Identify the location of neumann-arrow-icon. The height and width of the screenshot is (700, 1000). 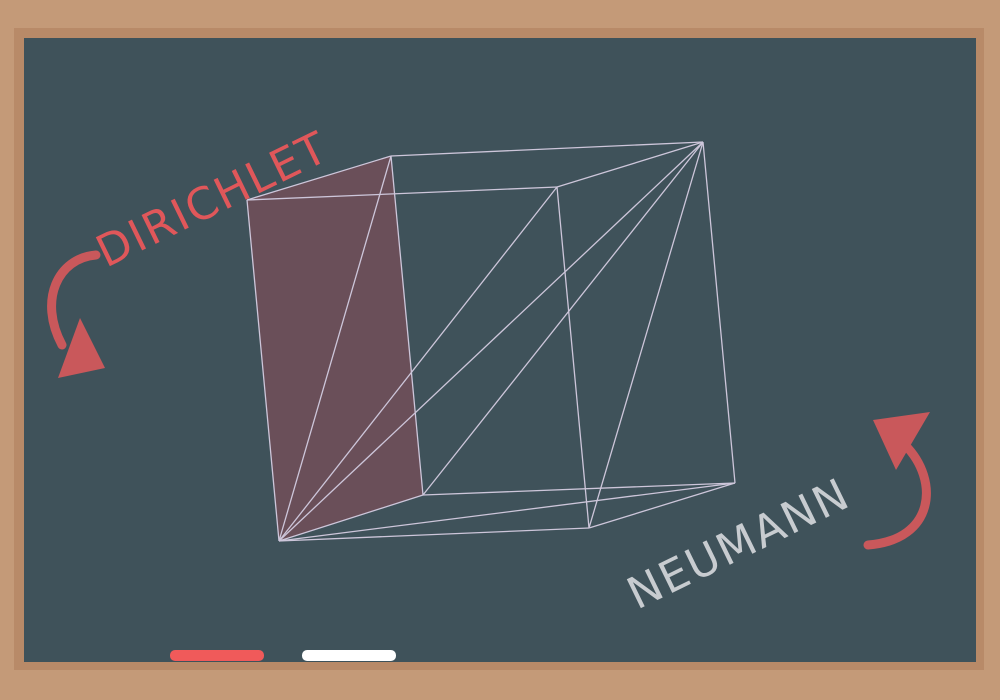
(897, 481).